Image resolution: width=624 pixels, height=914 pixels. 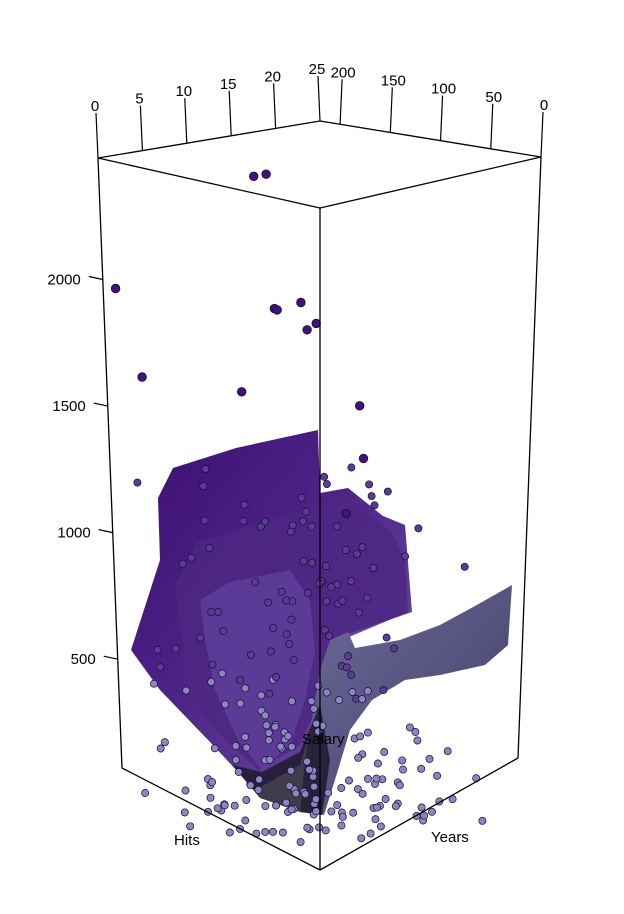 What do you see at coordinates (272, 76) in the screenshot?
I see `years-tick-label: 20` at bounding box center [272, 76].